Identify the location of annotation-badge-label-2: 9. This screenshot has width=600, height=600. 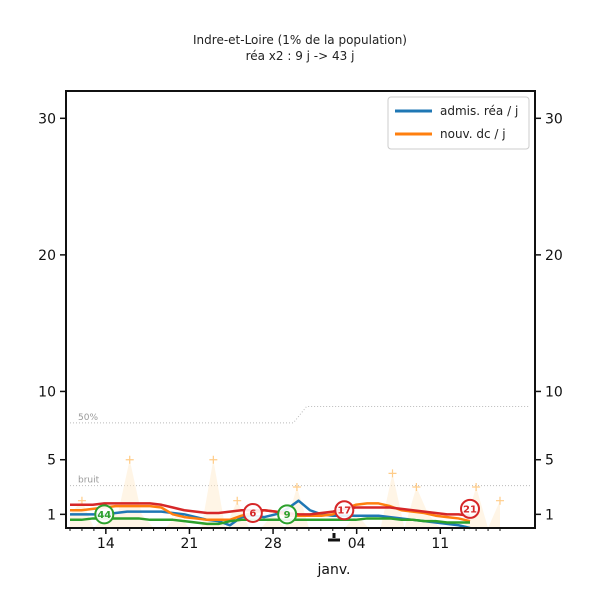
(287, 515).